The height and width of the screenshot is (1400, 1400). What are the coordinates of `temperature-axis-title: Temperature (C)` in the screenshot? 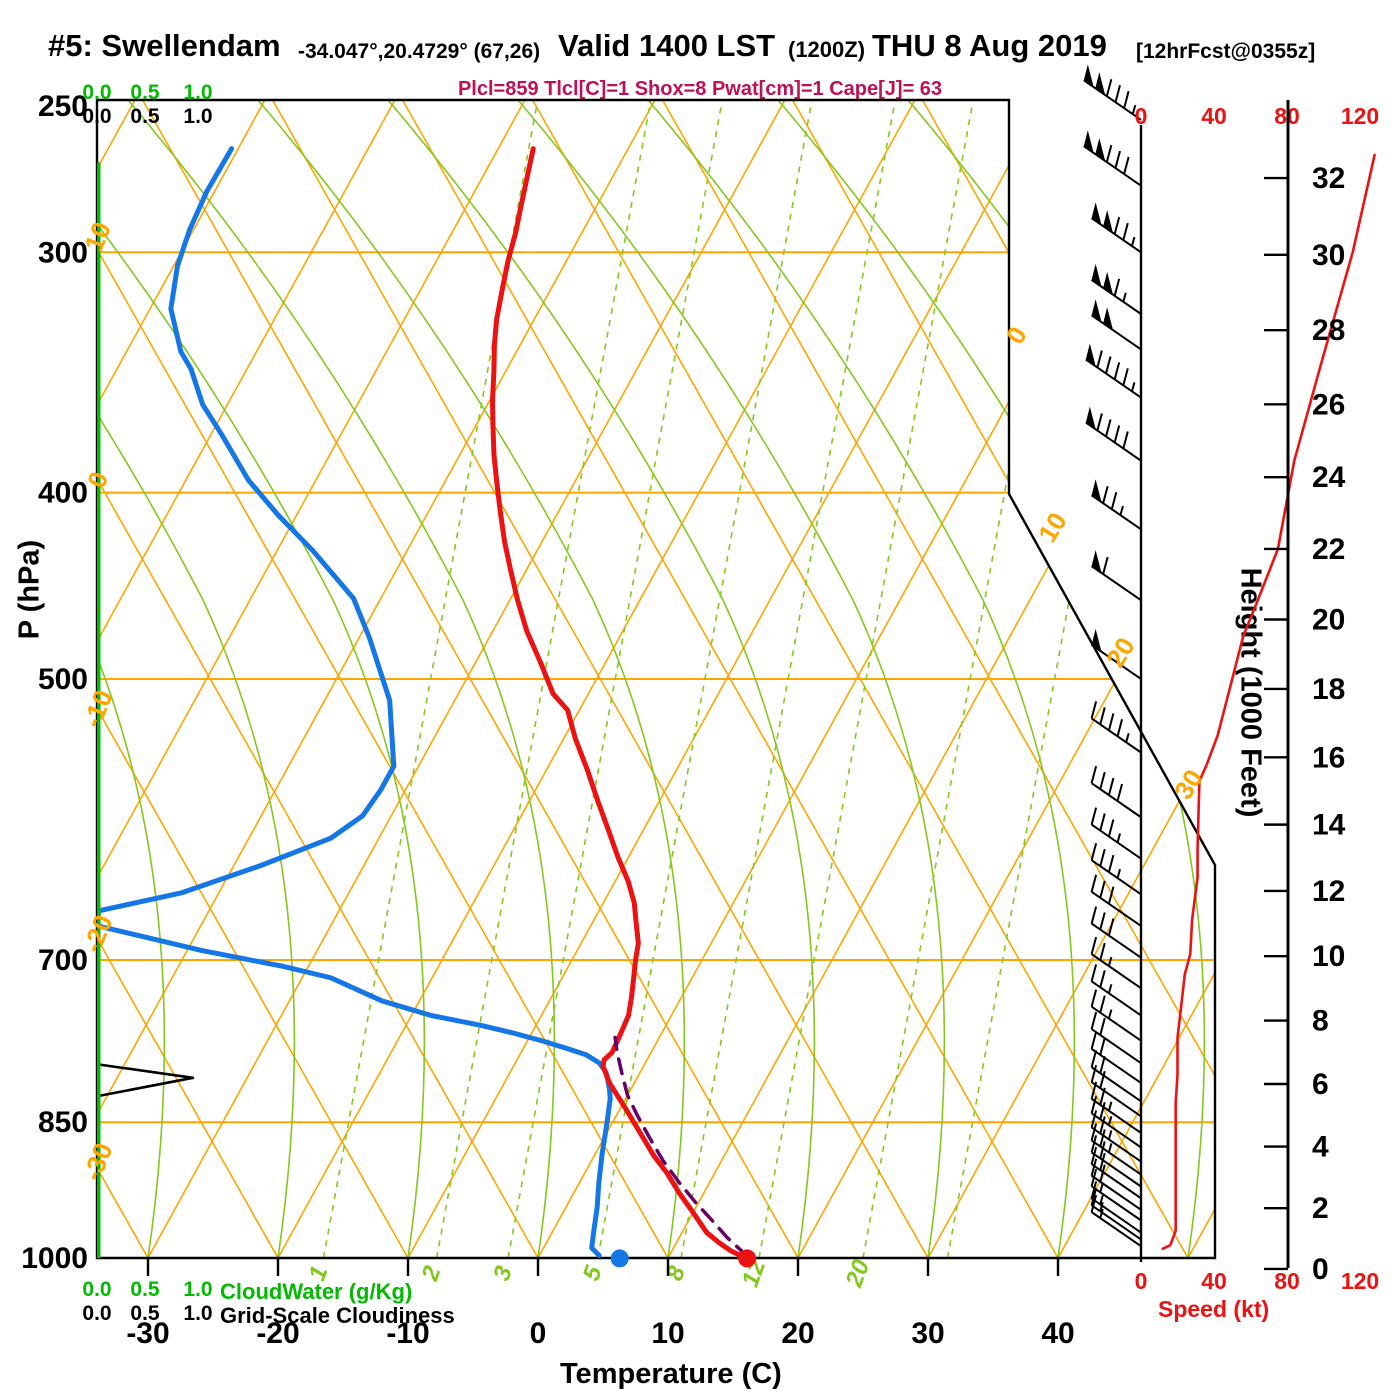 It's located at (671, 1374).